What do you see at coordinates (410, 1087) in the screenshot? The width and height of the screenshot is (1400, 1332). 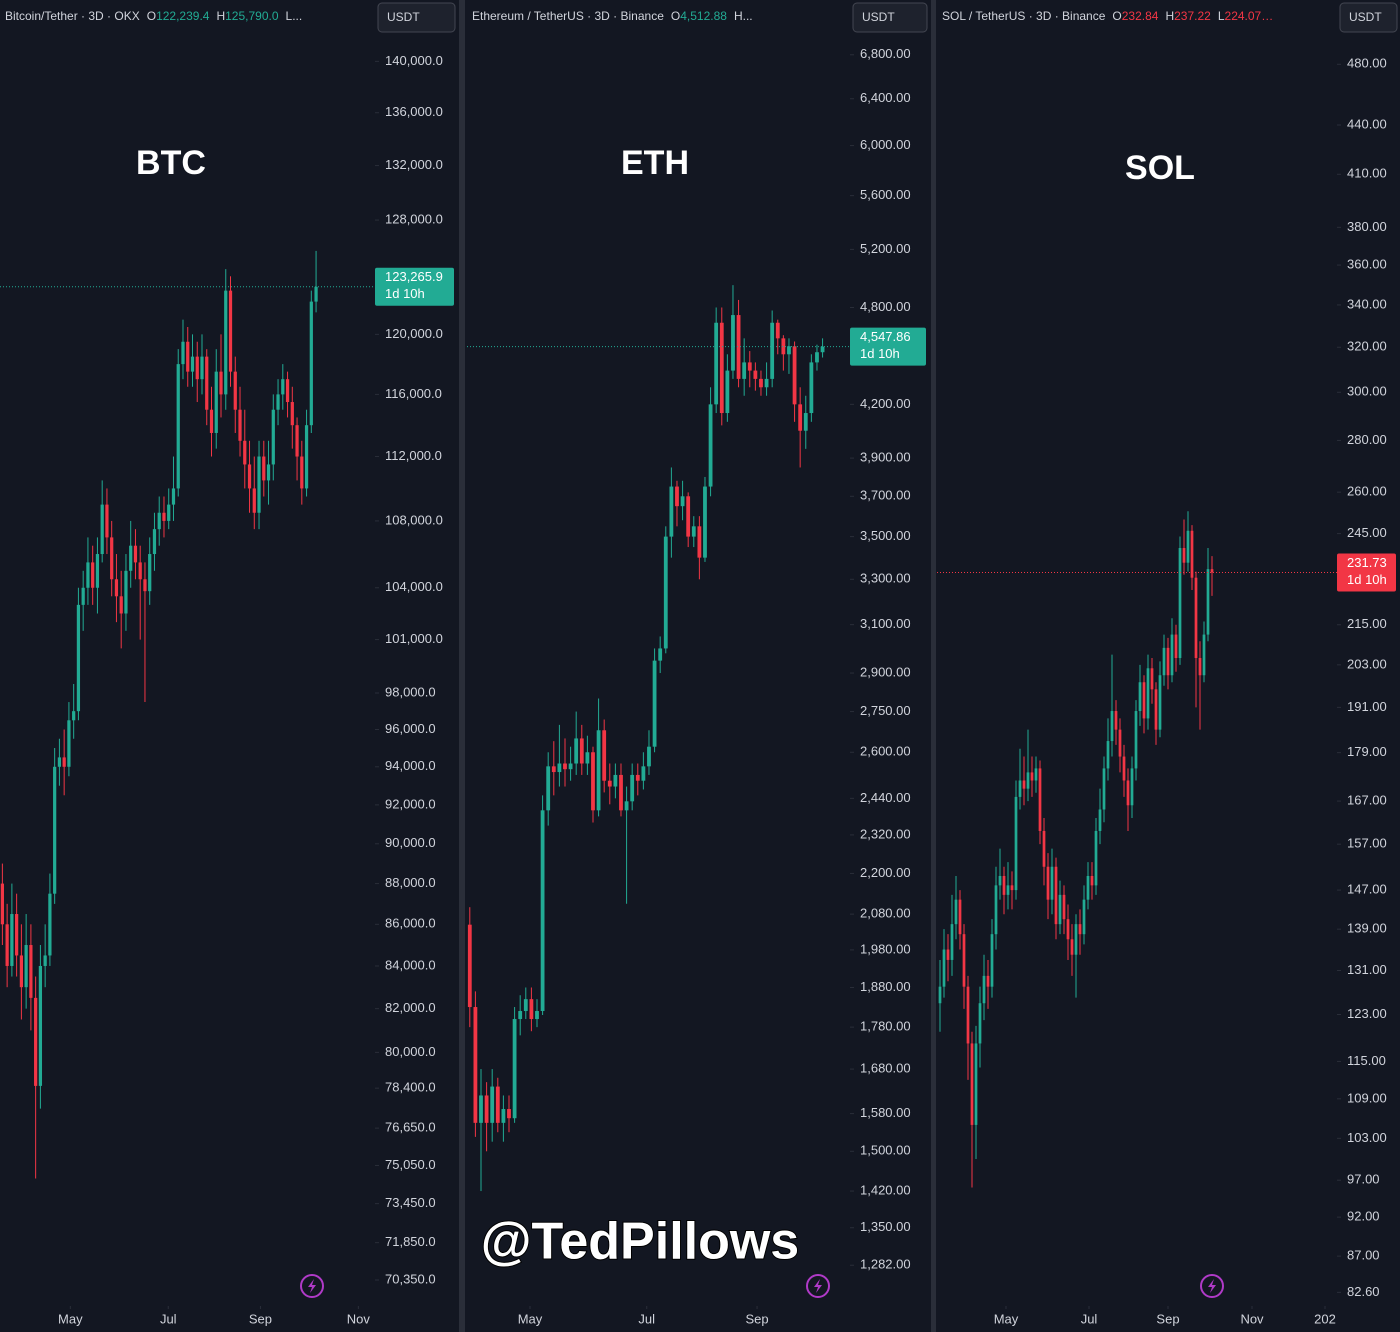 I see `y-tick-label: 78,400.0` at bounding box center [410, 1087].